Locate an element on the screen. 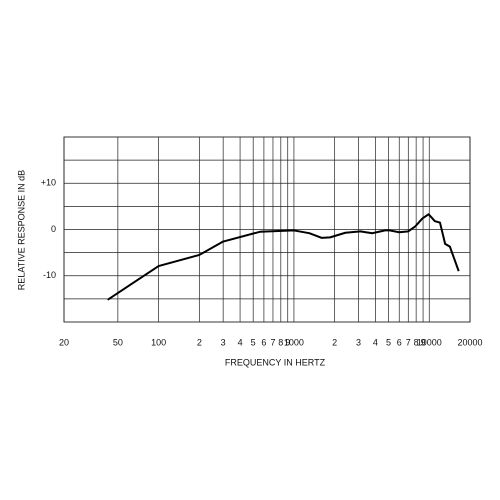 The height and width of the screenshot is (500, 500). x-tick-label: 100 is located at coordinates (158, 342).